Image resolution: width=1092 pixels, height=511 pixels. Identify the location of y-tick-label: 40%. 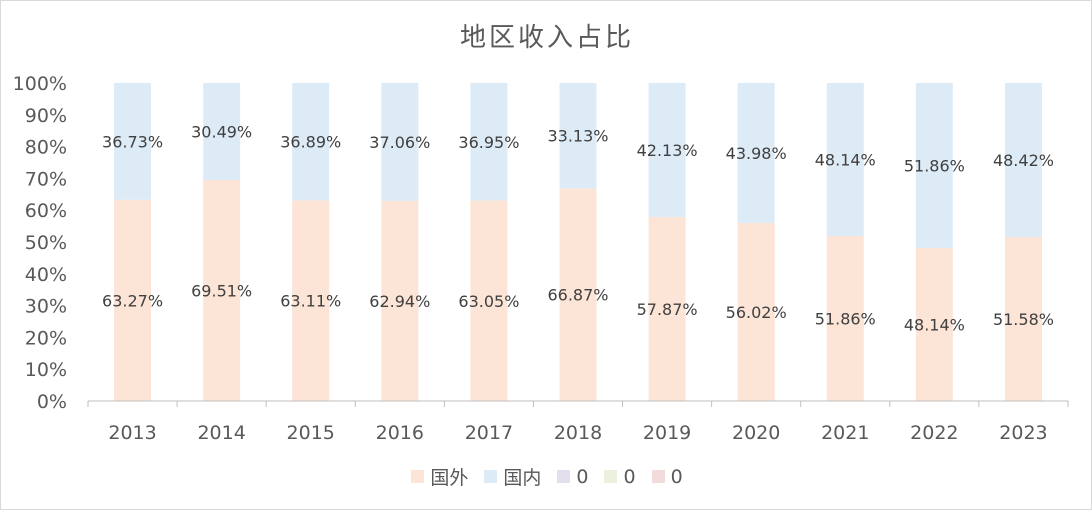
(46, 275).